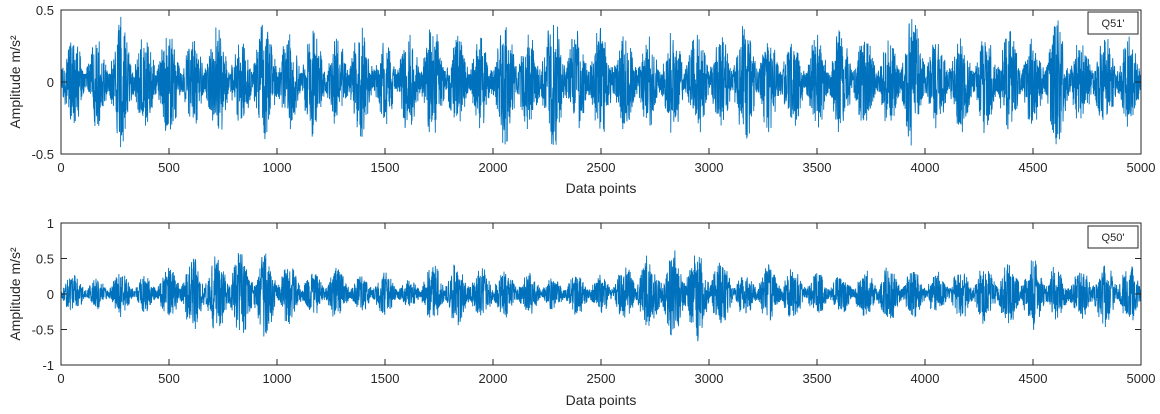 The image size is (1160, 414). What do you see at coordinates (601, 167) in the screenshot?
I see `top-x-tick-label: 2500` at bounding box center [601, 167].